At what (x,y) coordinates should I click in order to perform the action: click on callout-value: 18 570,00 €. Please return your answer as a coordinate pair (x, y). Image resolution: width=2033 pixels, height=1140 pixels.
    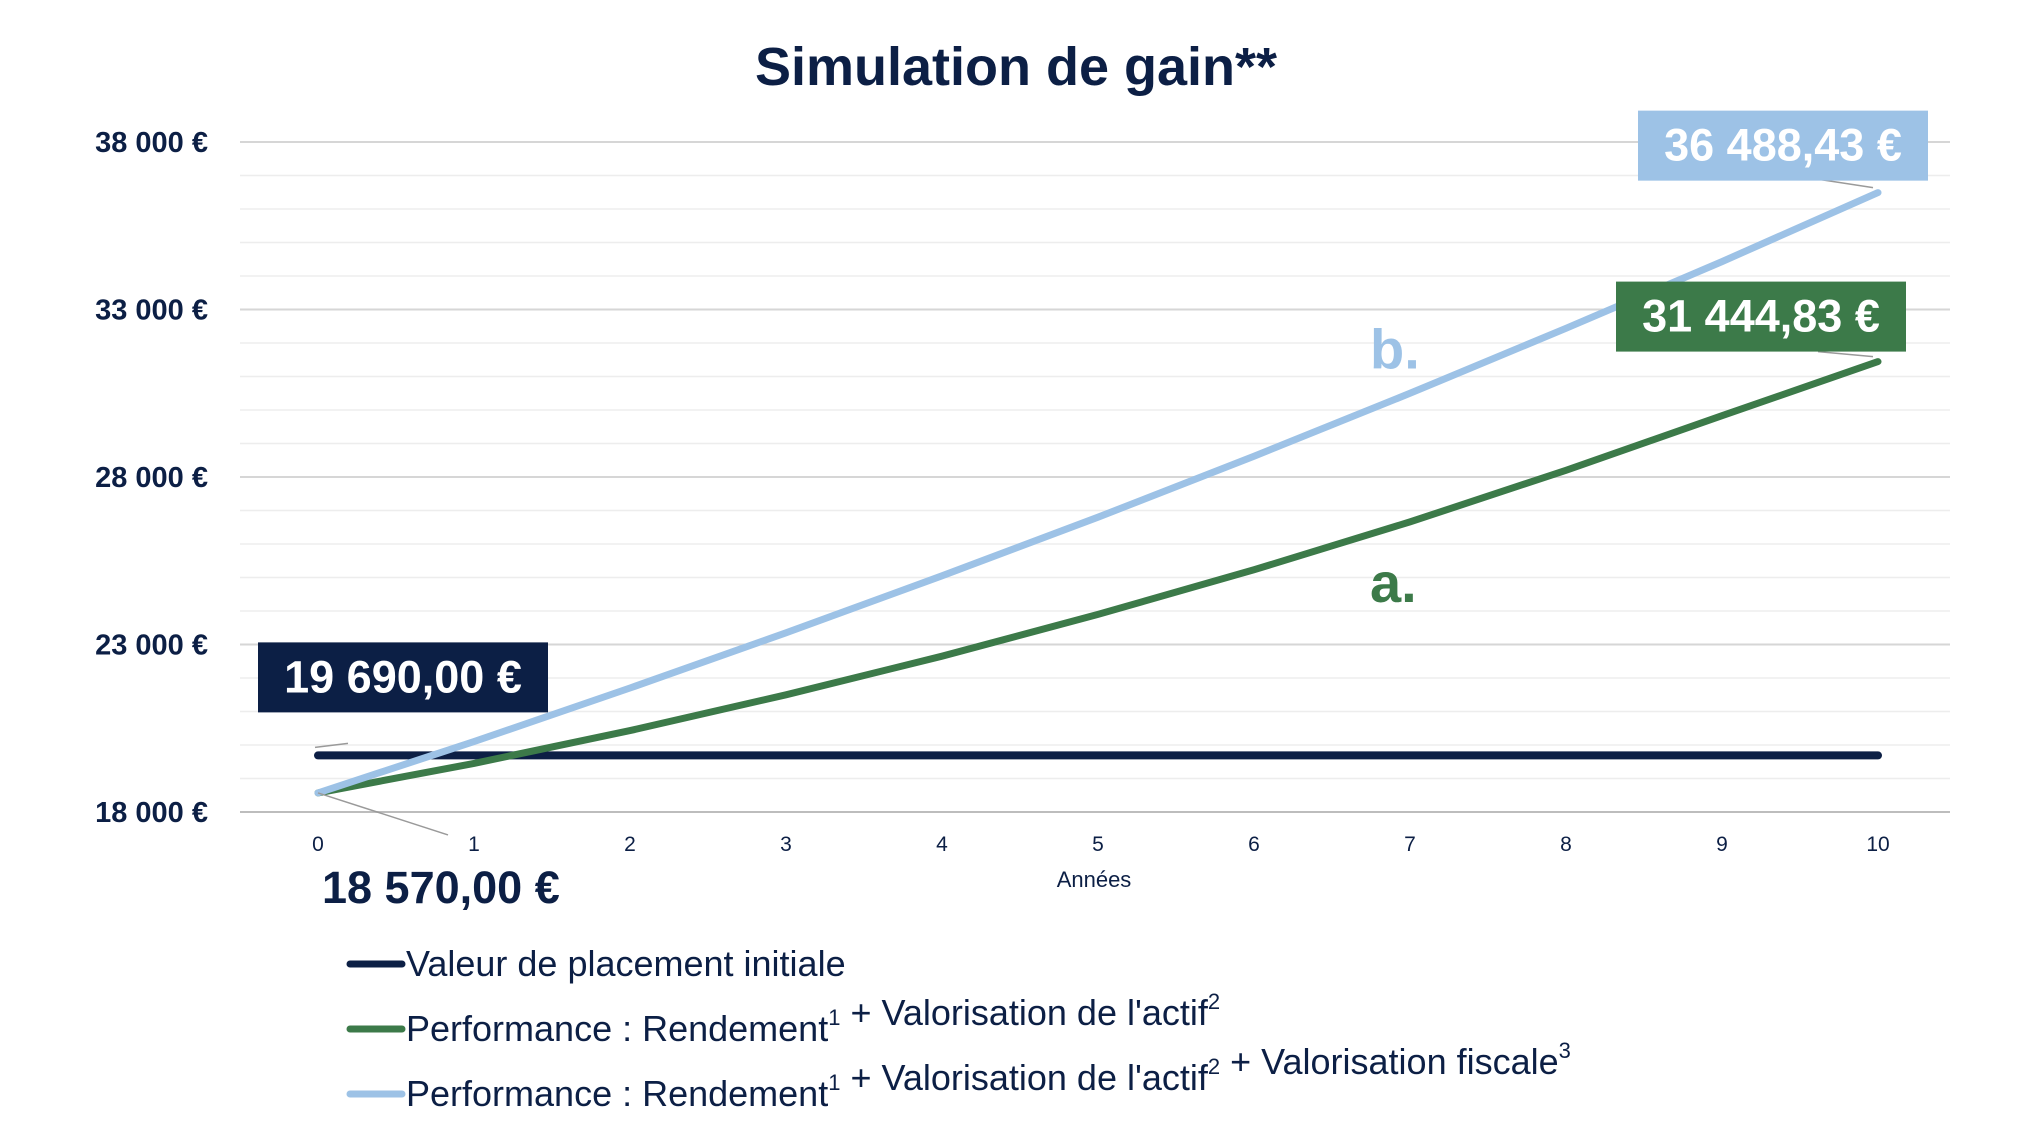
    Looking at the image, I should click on (441, 887).